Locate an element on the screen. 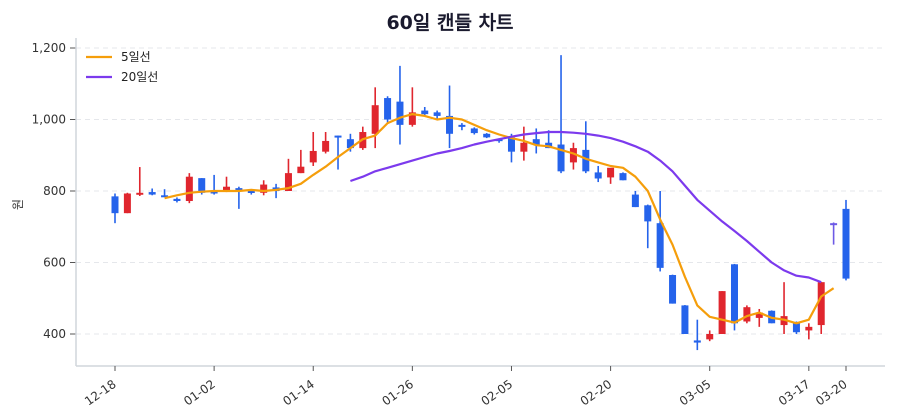 The width and height of the screenshot is (900, 420). legend-ma20-label: 20일선 is located at coordinates (139, 77).